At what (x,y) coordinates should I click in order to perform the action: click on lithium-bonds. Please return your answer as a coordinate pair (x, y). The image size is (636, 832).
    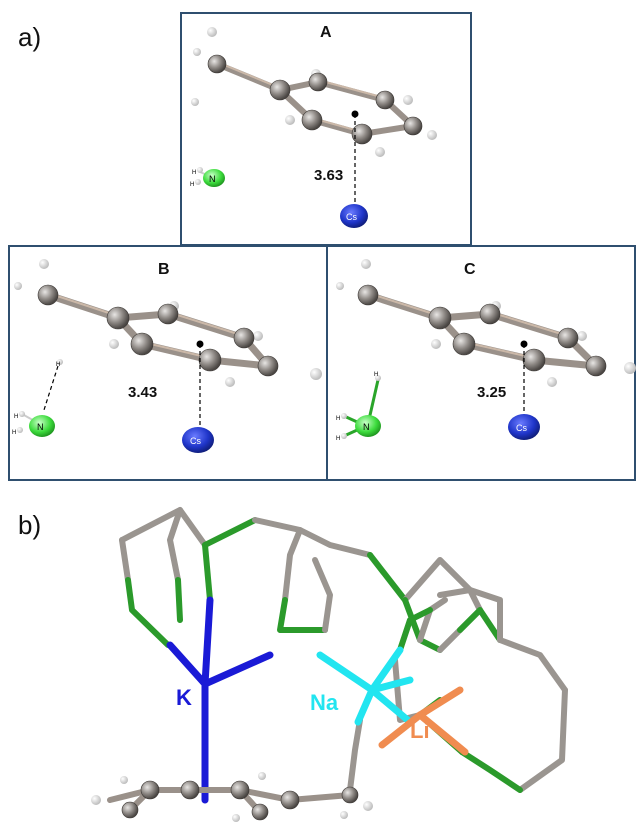
    Looking at the image, I should click on (423, 721).